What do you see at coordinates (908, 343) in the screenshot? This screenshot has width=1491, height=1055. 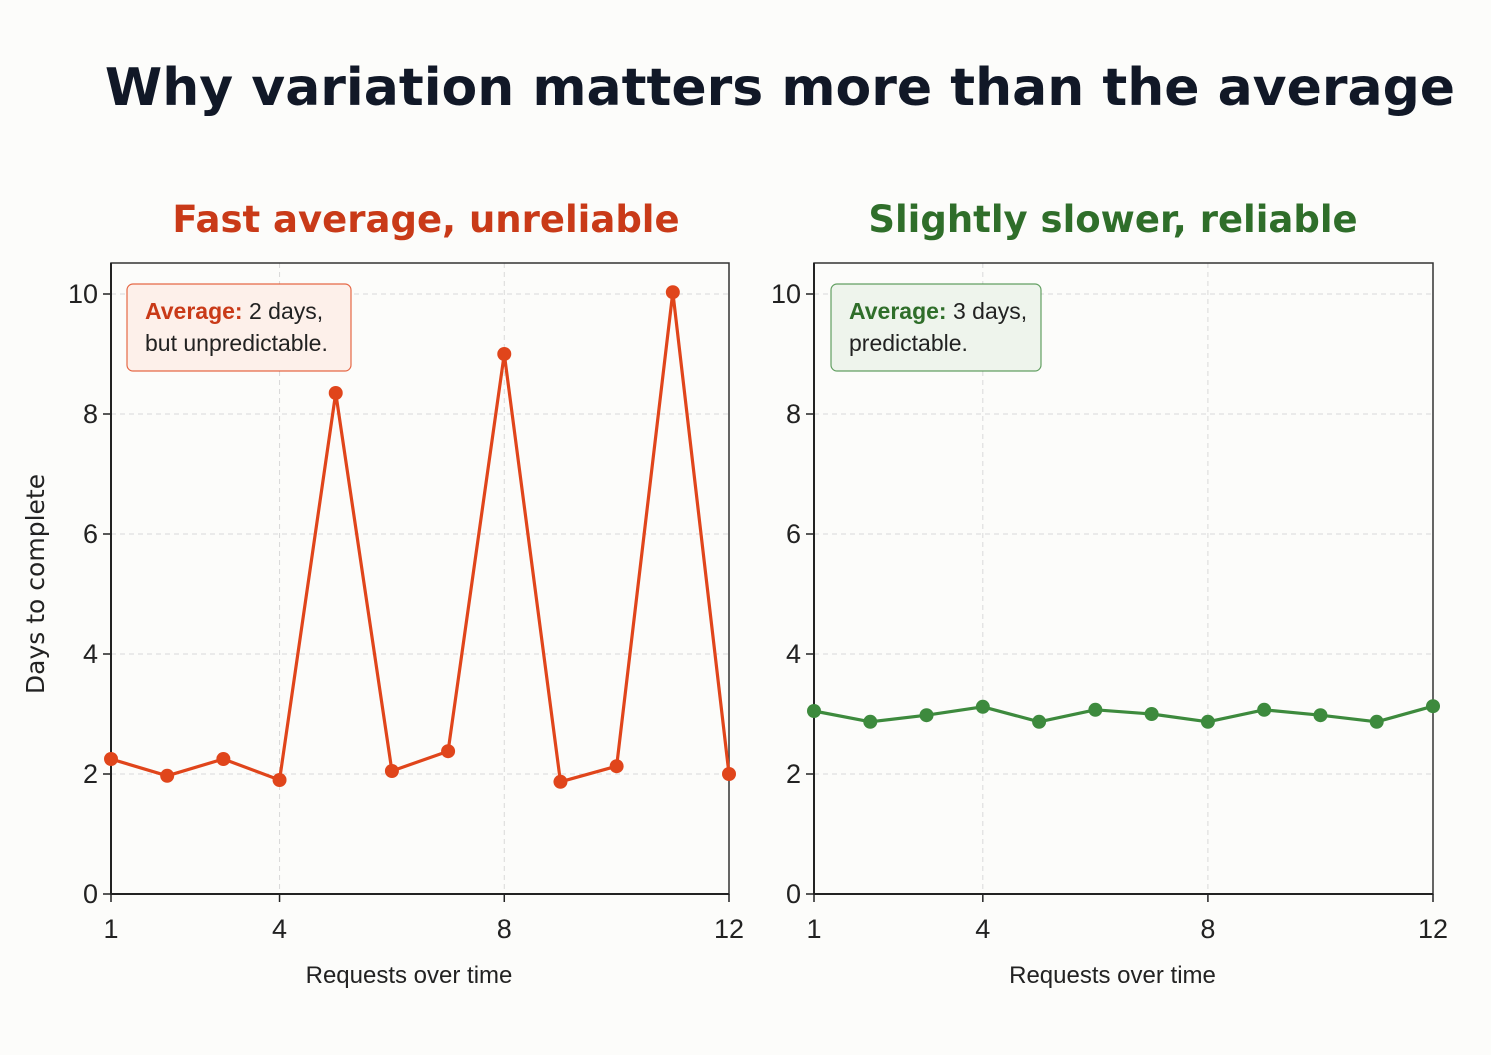 I see `annotation-line-2: predictable.` at bounding box center [908, 343].